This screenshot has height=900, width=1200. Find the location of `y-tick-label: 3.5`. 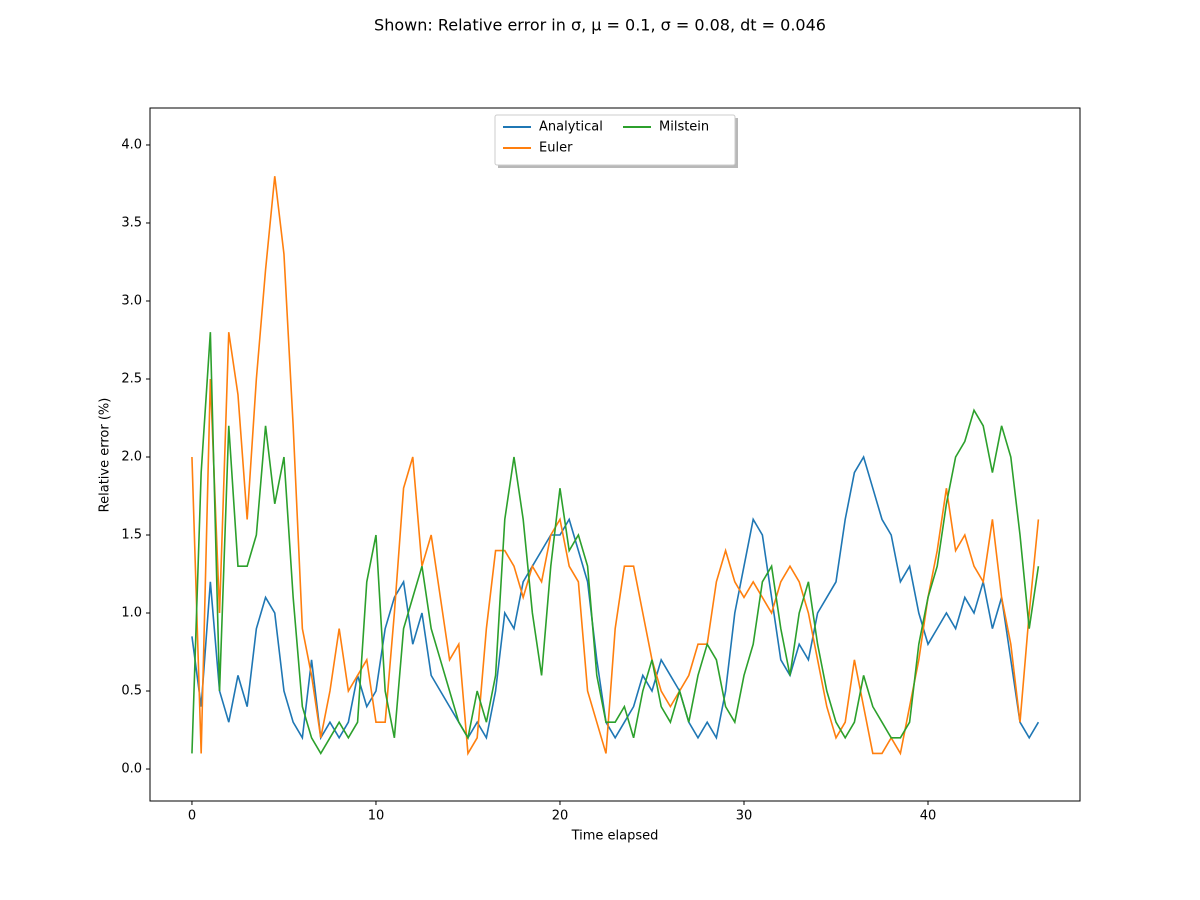

y-tick-label: 3.5 is located at coordinates (131, 222).